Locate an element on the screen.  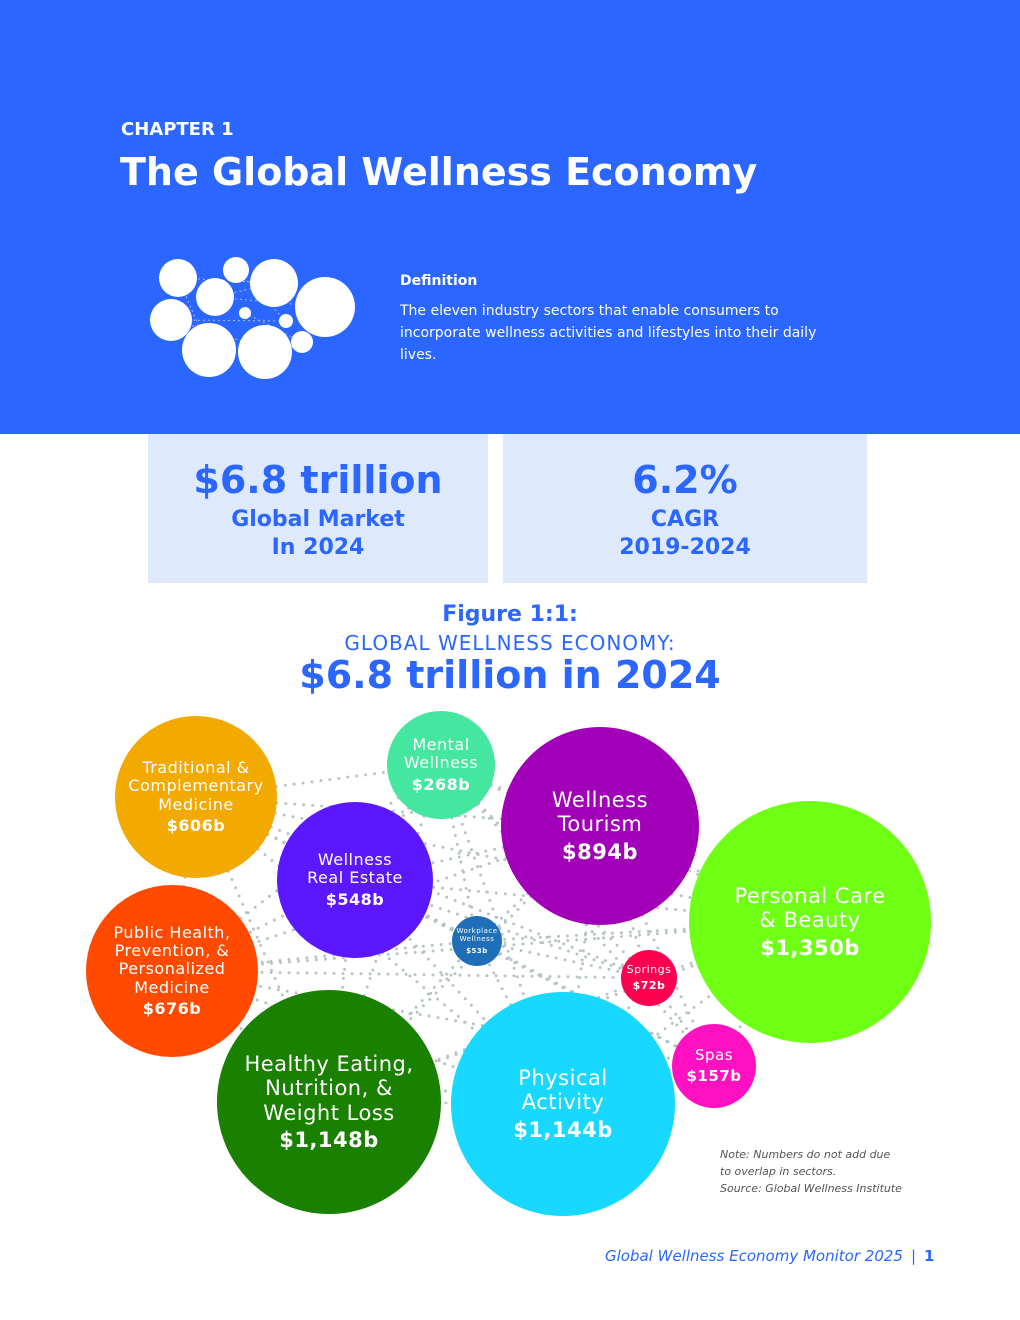
sector-bubble: Springs $72b is located at coordinates (649, 978).